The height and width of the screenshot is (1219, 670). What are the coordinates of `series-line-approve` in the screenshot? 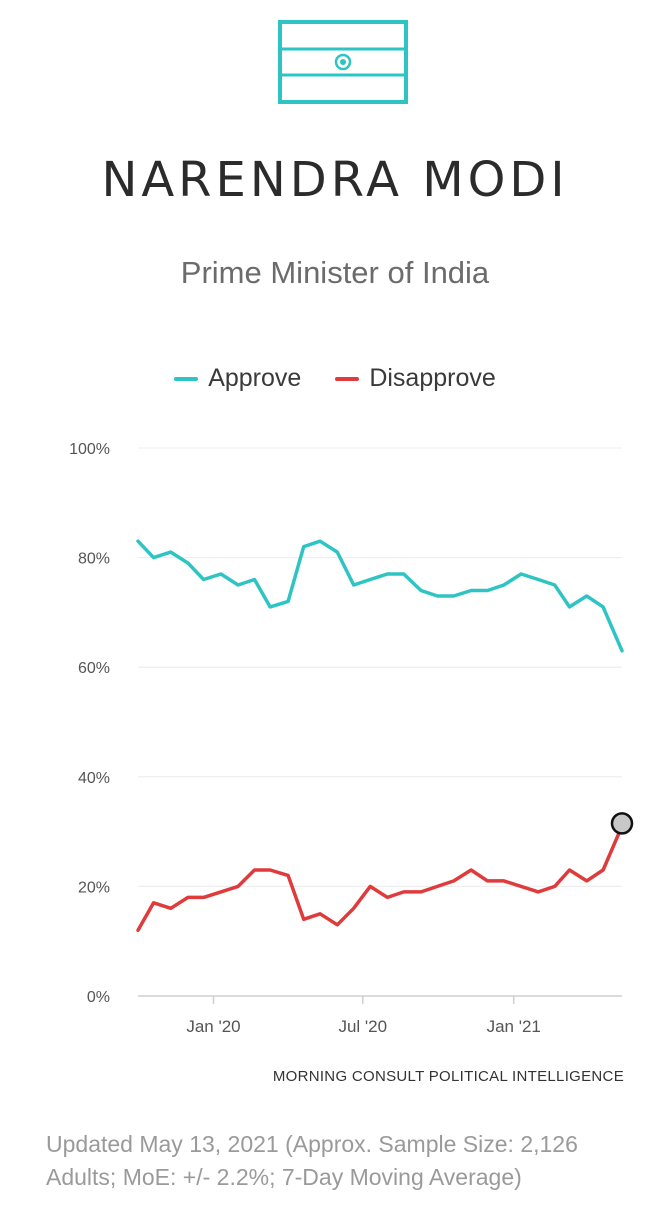 It's located at (380, 596).